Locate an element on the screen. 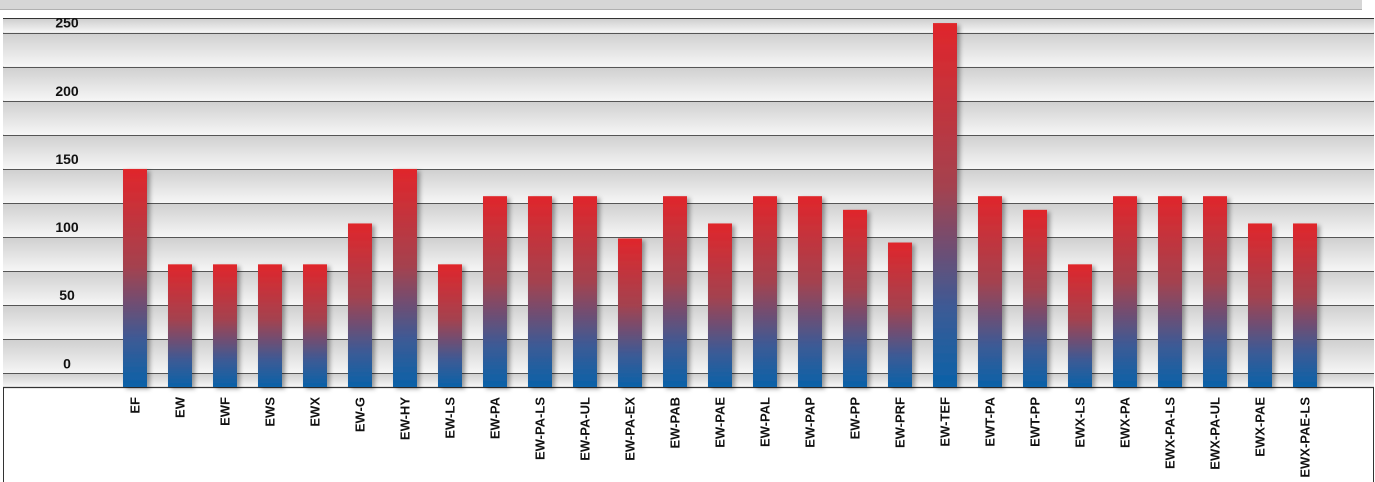 This screenshot has height=482, width=1375. category-label: EW is located at coordinates (180, 407).